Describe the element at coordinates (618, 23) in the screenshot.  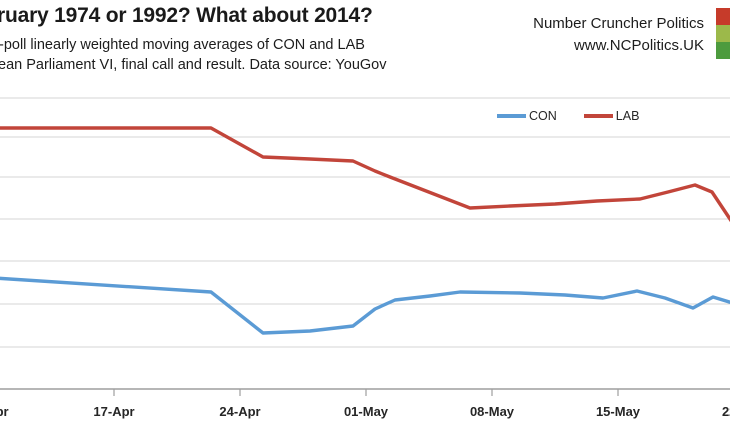
I see `brand-name: Number Cruncher Politics` at that location.